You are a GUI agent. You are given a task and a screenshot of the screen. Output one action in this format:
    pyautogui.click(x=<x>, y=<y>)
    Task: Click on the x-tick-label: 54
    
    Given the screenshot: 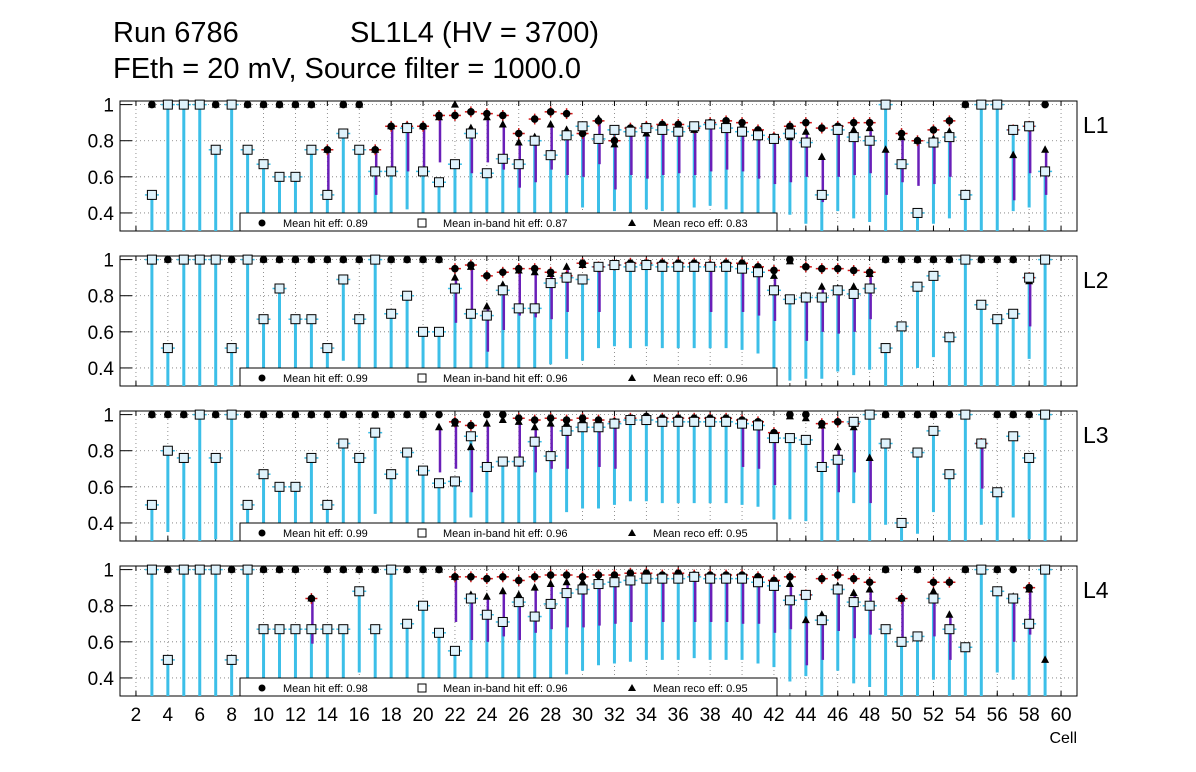 What is the action you would take?
    pyautogui.click(x=966, y=715)
    